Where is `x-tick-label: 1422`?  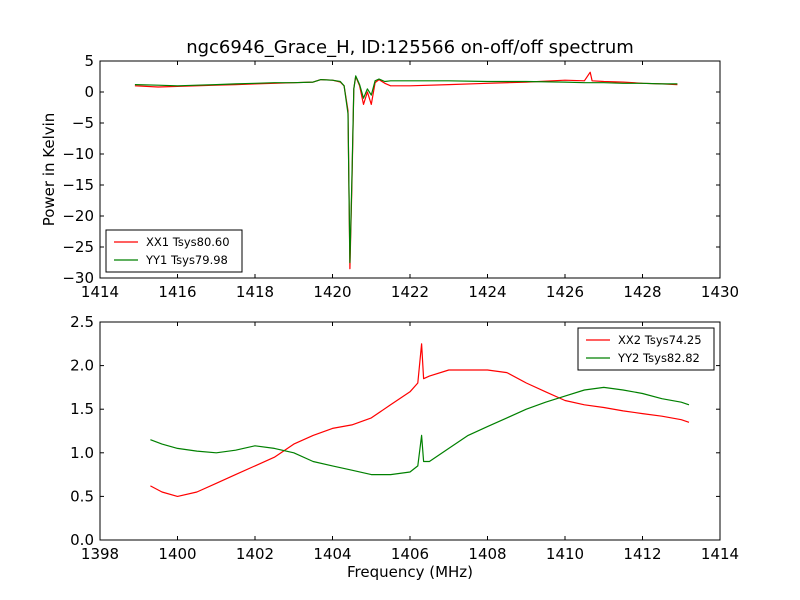 x-tick-label: 1422 is located at coordinates (410, 292).